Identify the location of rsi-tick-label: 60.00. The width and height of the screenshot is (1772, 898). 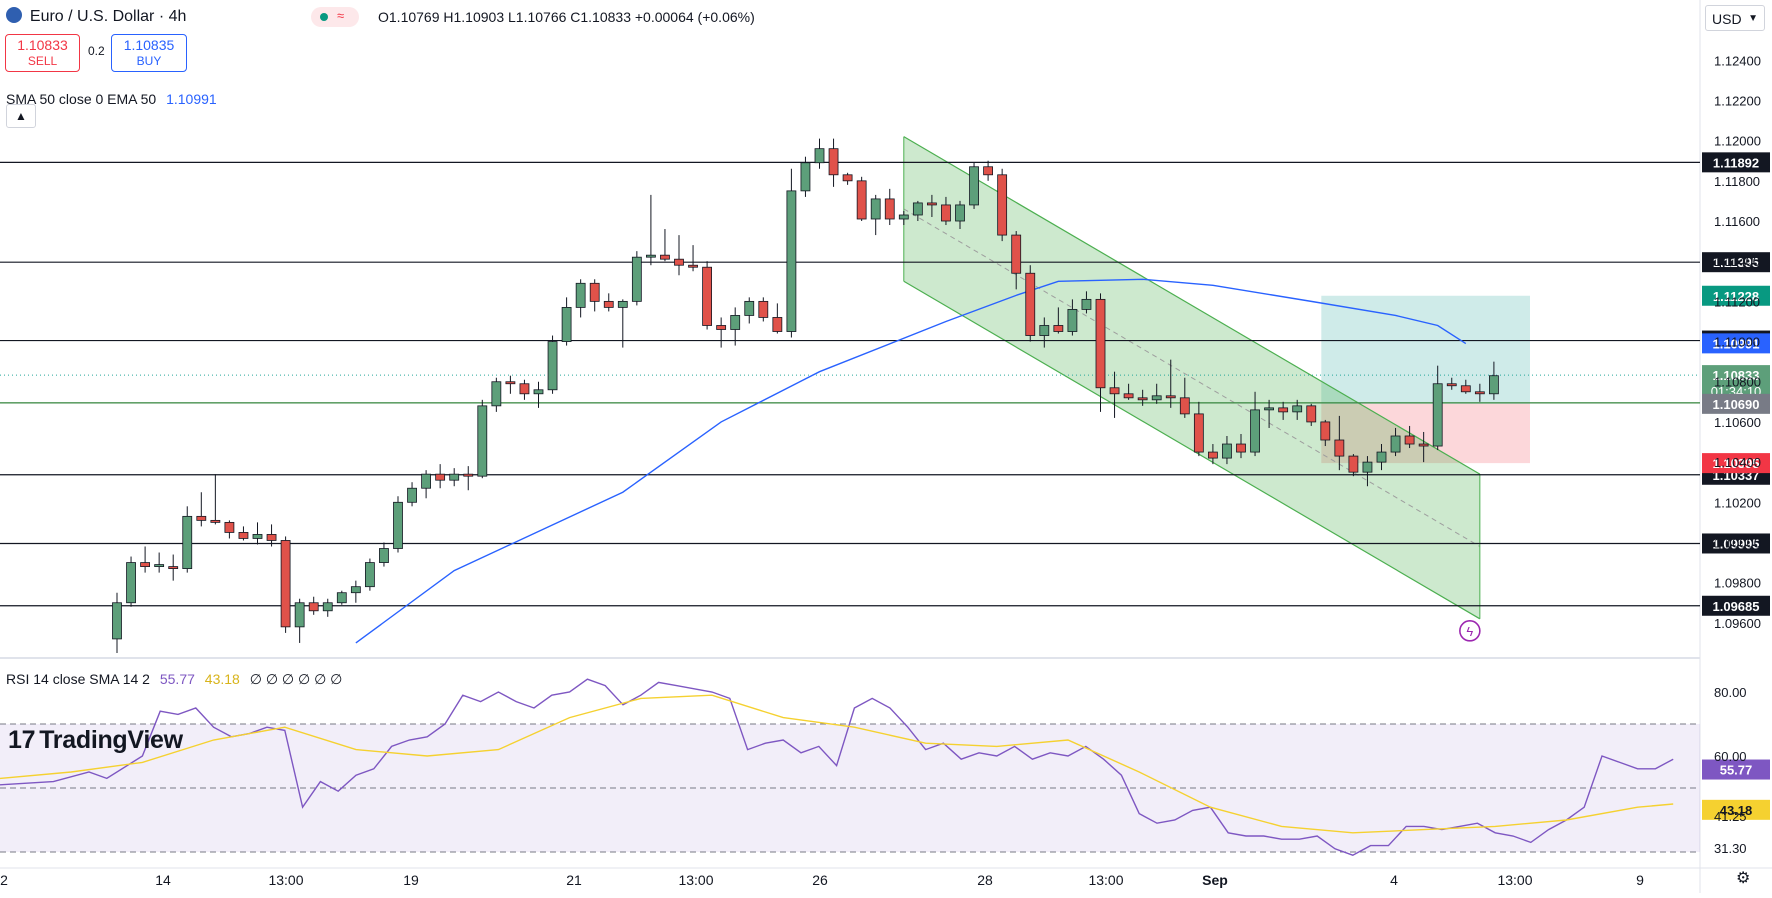
(1730, 756).